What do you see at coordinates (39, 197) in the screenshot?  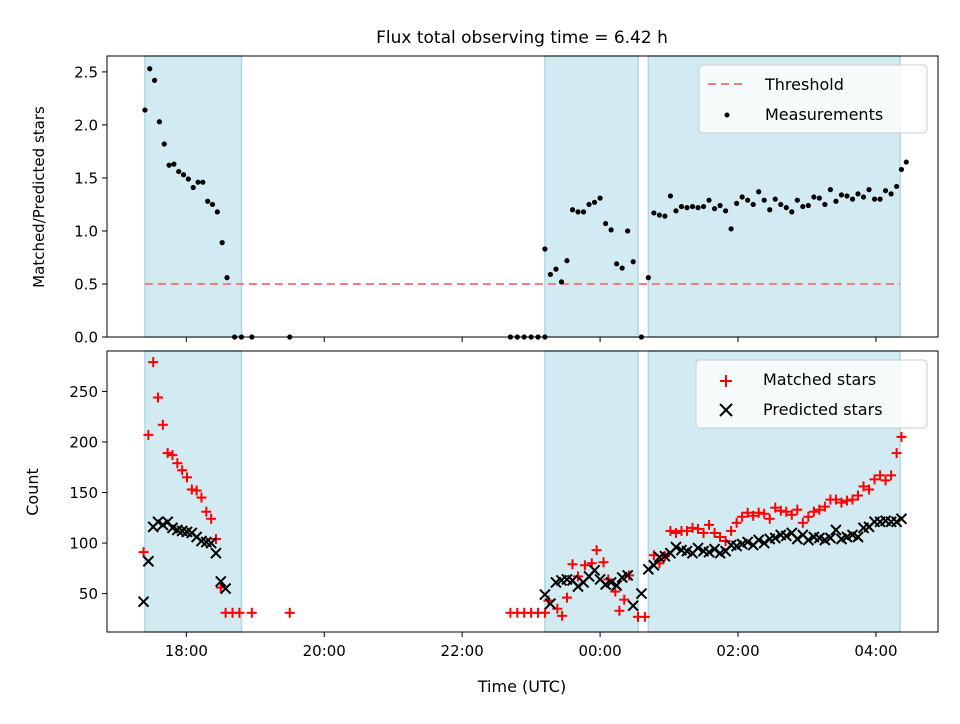 I see `ratio-y-axis-label: Matched/Predicted stars` at bounding box center [39, 197].